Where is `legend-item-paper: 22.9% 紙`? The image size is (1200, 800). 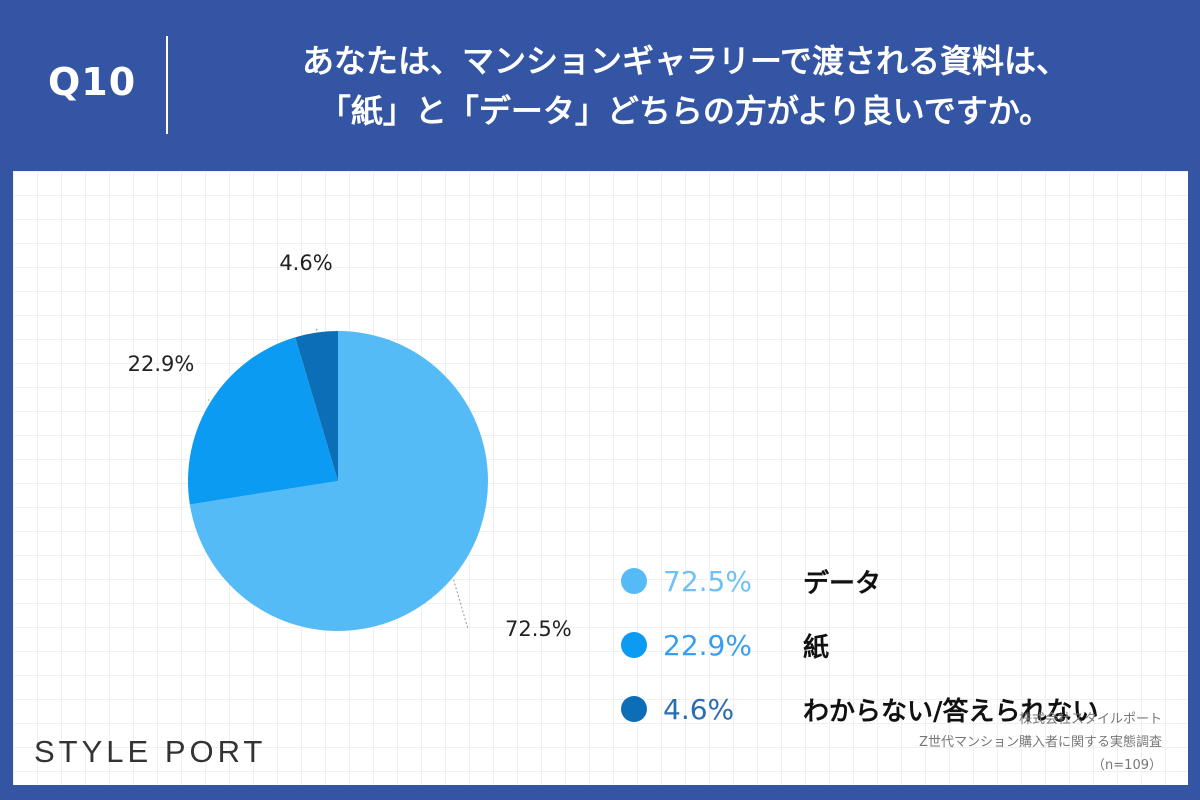
legend-item-paper: 22.9% 紙 is located at coordinates (901, 645).